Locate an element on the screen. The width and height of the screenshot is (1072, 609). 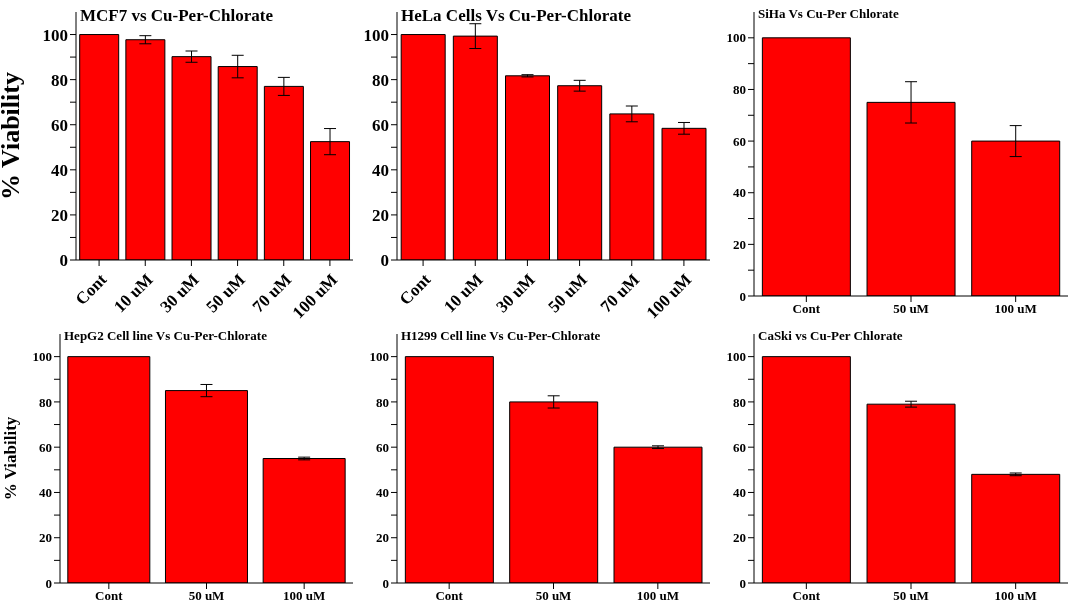
chart-title: SiHa Vs Cu-Per Chlorate is located at coordinates (828, 14).